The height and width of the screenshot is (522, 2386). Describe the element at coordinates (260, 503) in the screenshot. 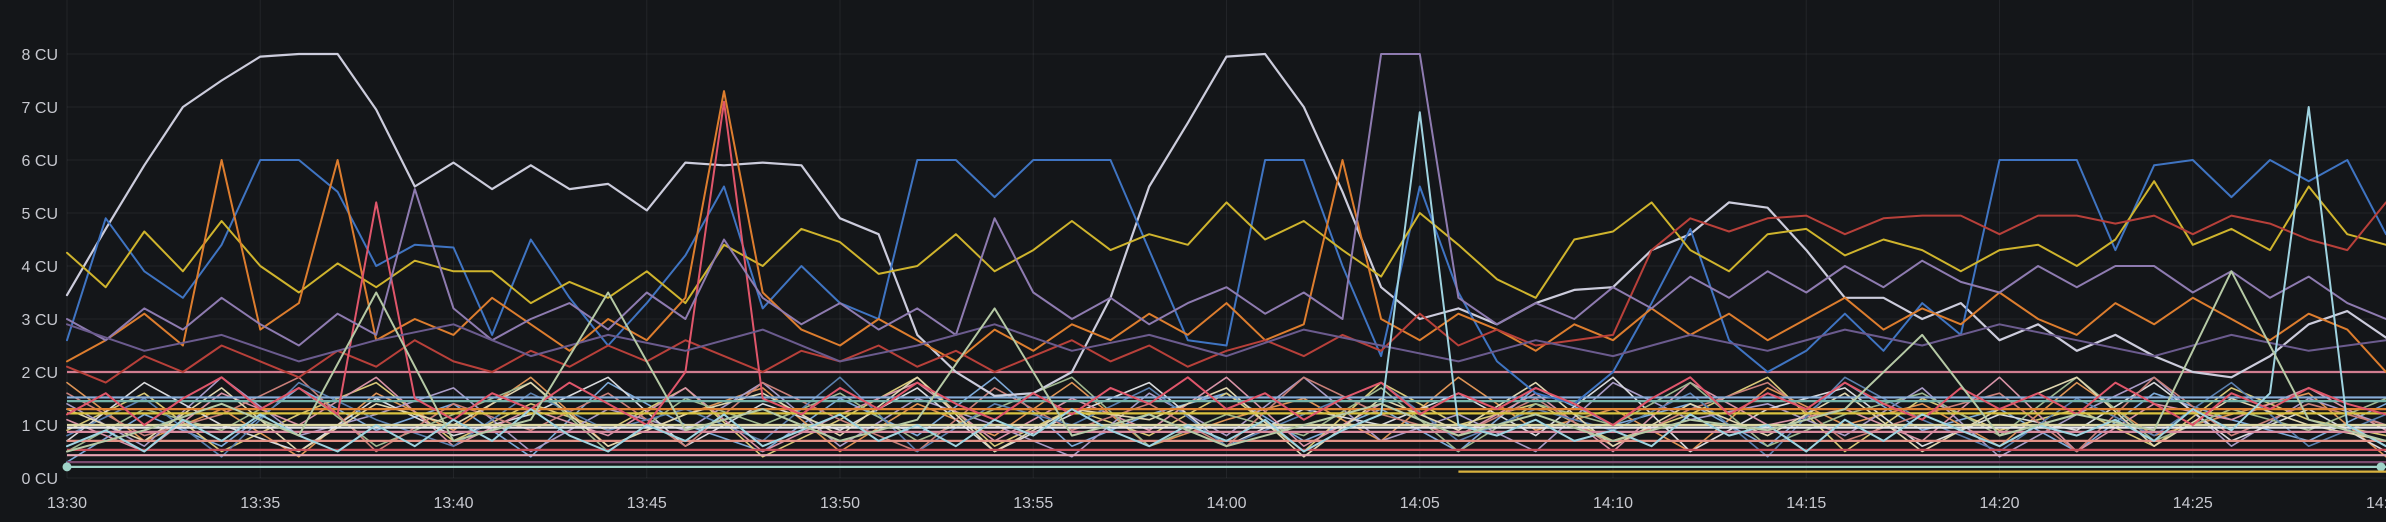

I see `x-axis-tick-label: 13:35` at that location.